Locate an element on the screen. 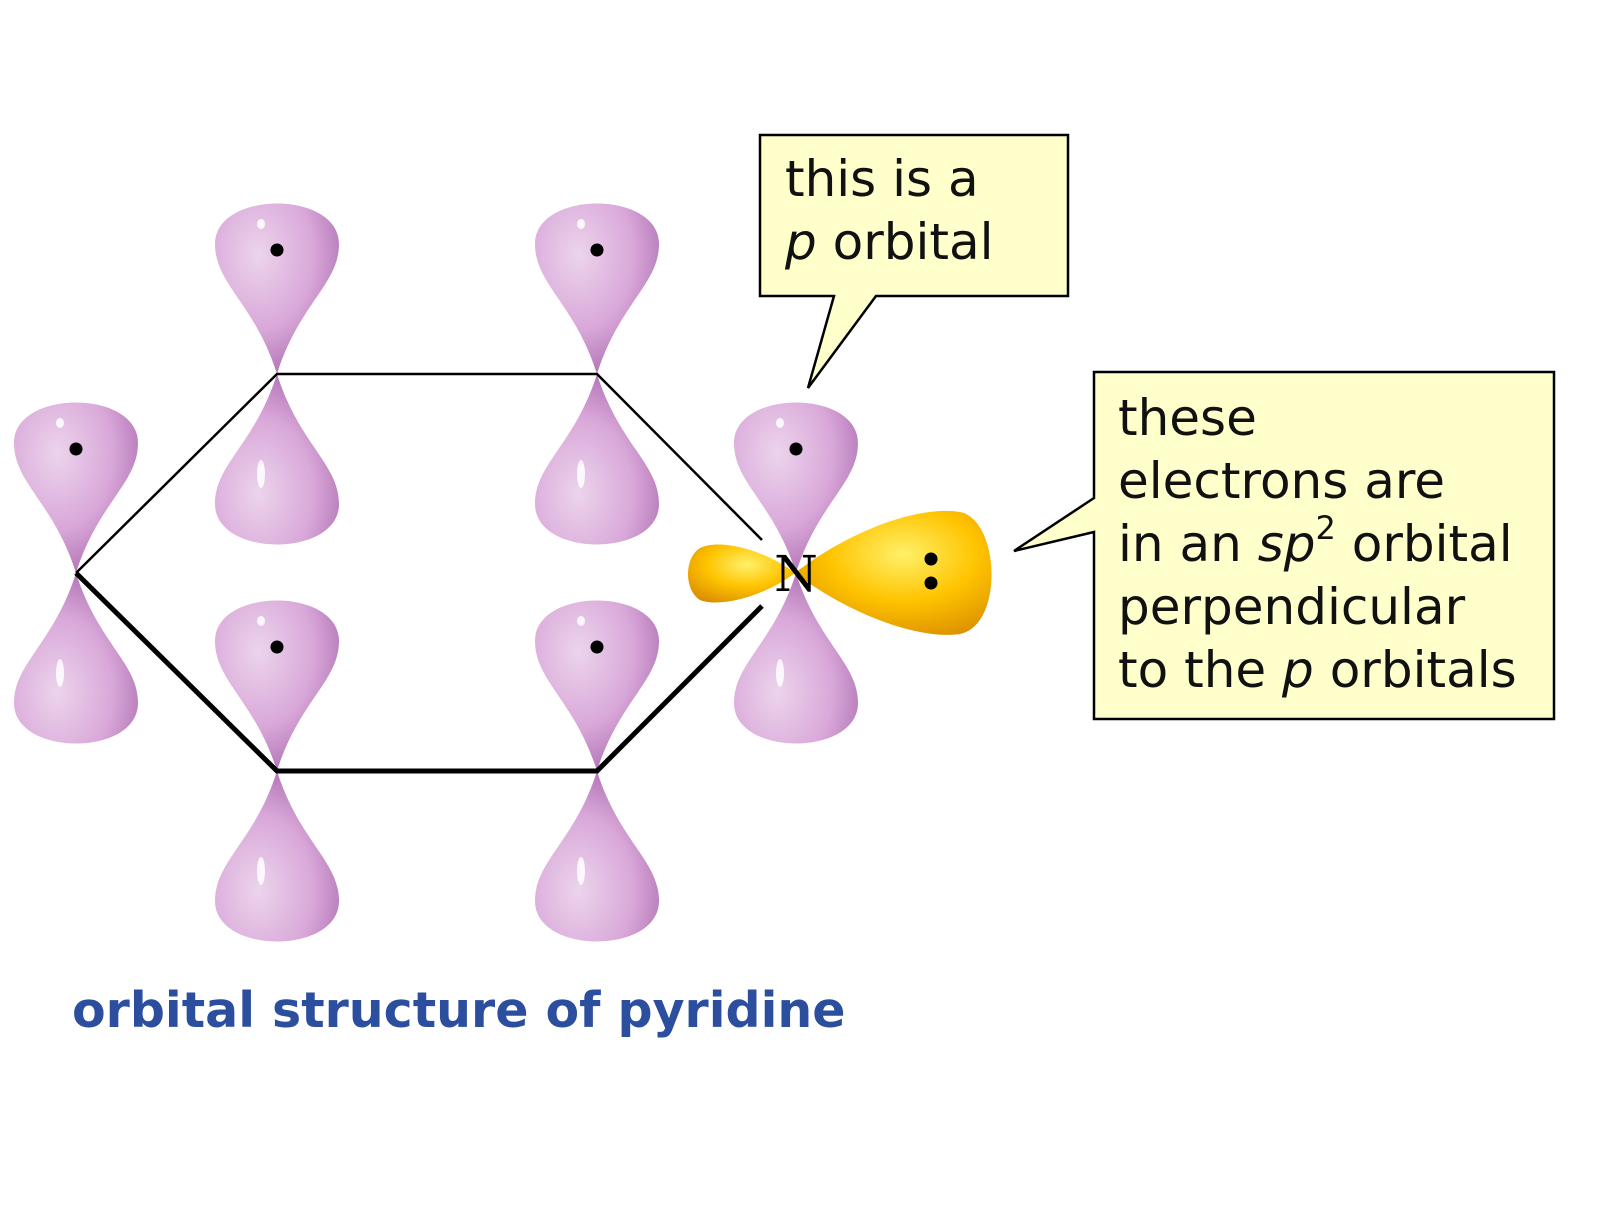 This screenshot has width=1600, height=1205. p-orbital-c-left-upper-highlight is located at coordinates (60, 423).